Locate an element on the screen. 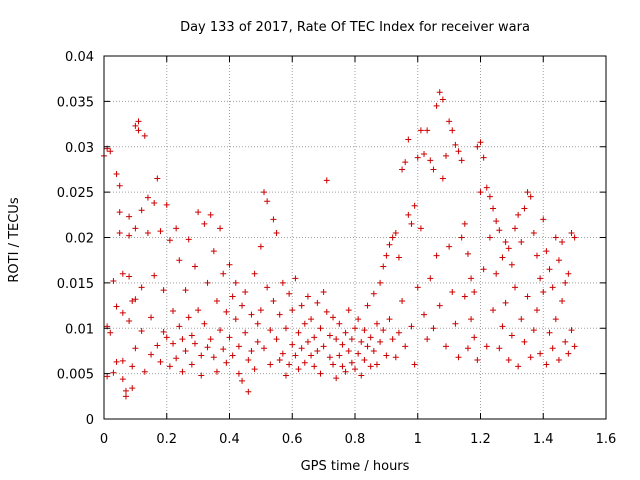 The image size is (640, 480). y-tick-label: 0.035 is located at coordinates (75, 102).